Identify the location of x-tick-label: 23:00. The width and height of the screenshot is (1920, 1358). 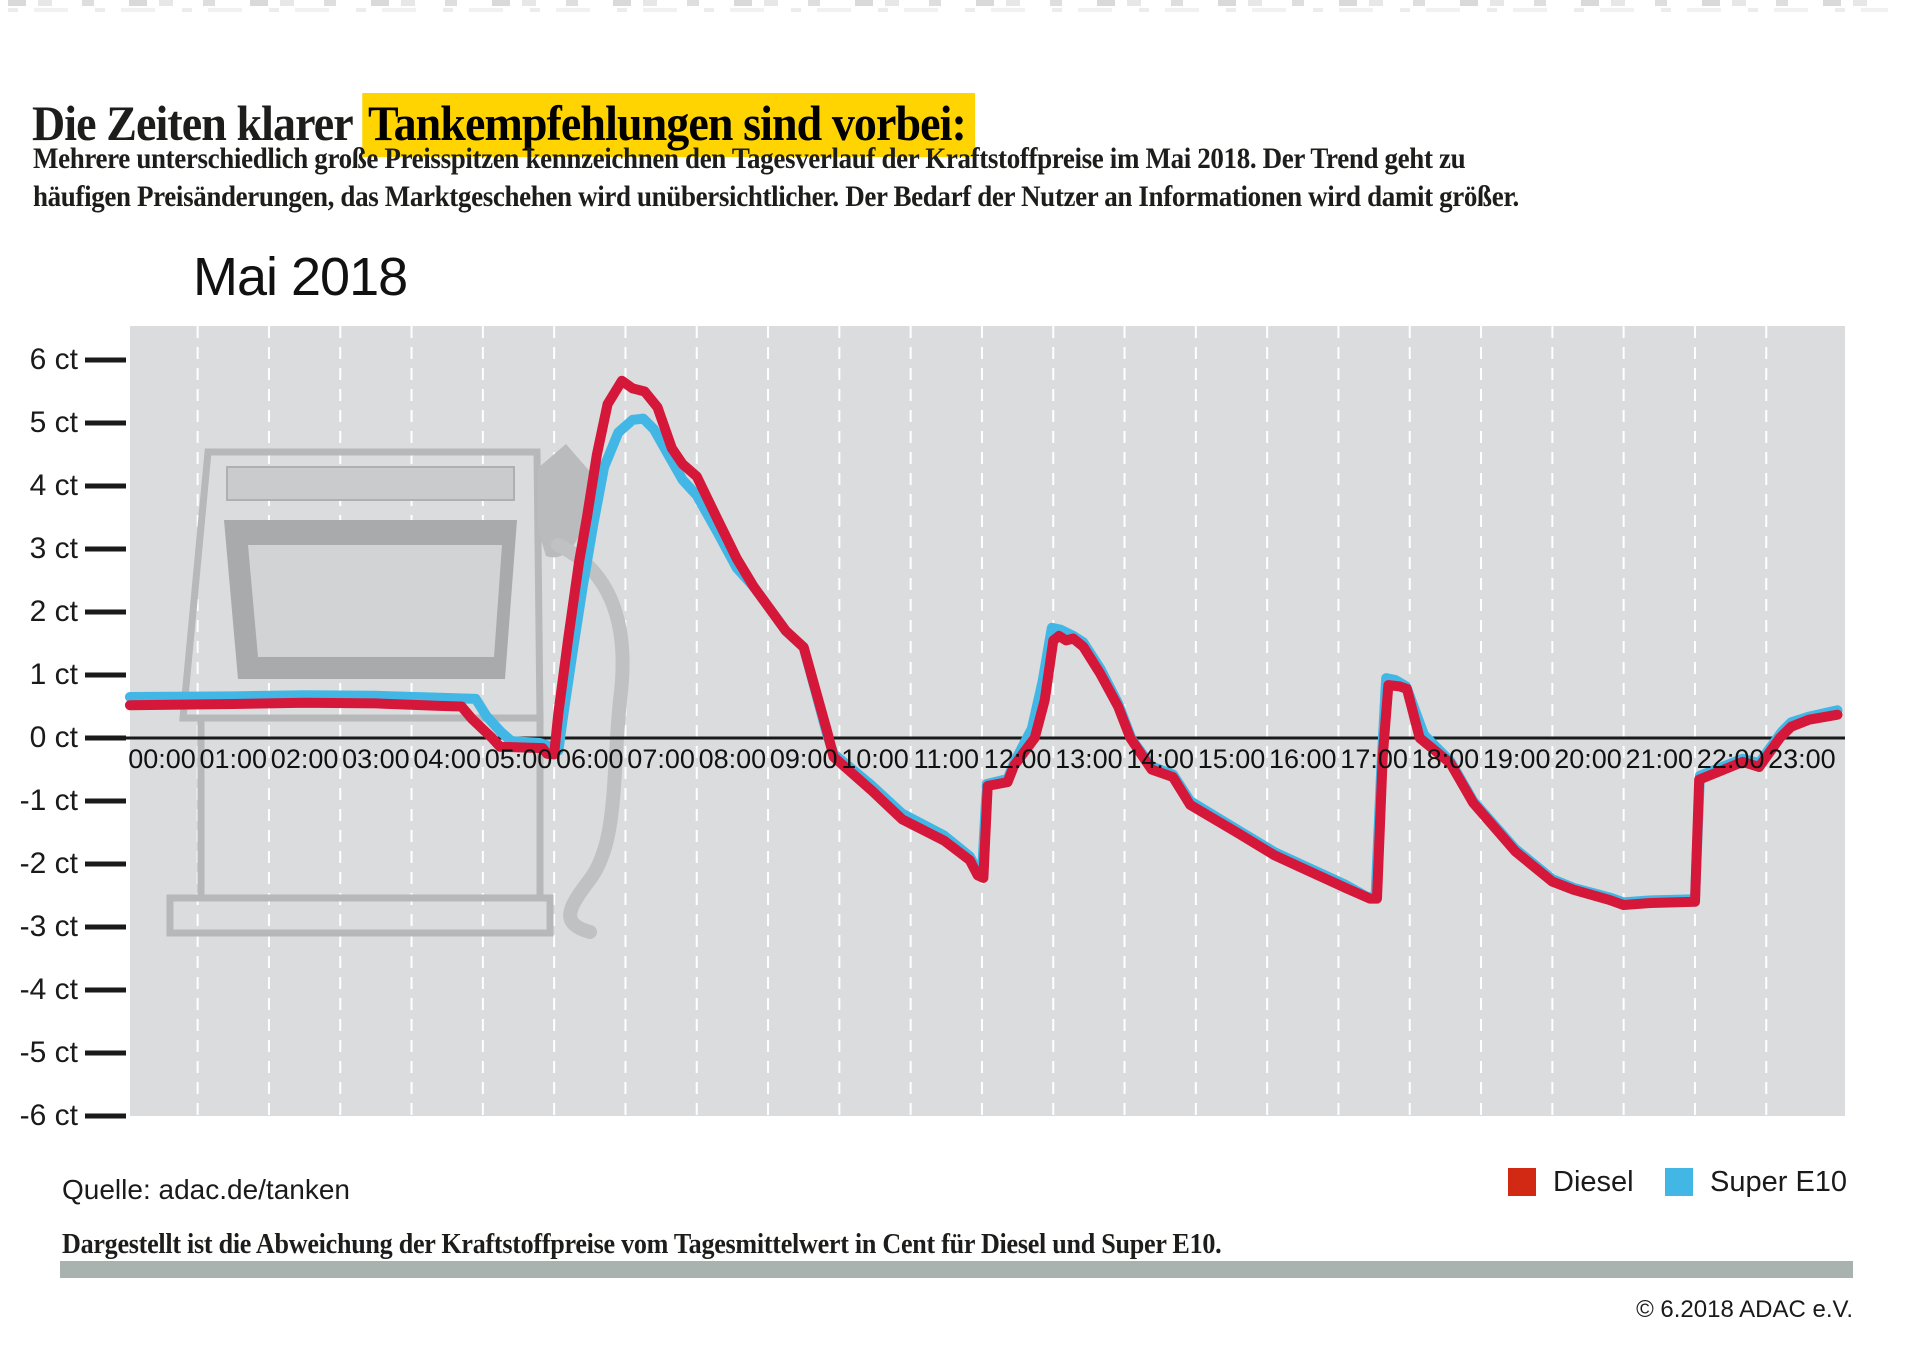
(1802, 759).